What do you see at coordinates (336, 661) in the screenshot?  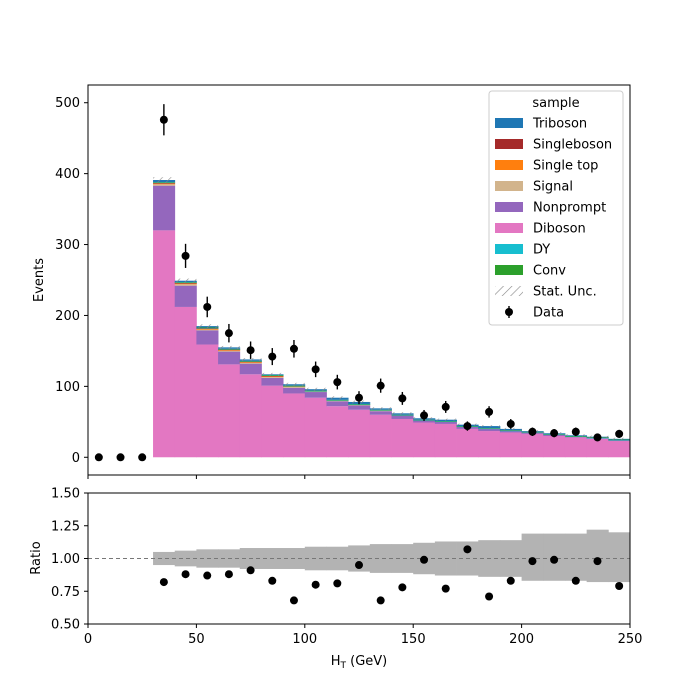 I see `x-label-main: H` at bounding box center [336, 661].